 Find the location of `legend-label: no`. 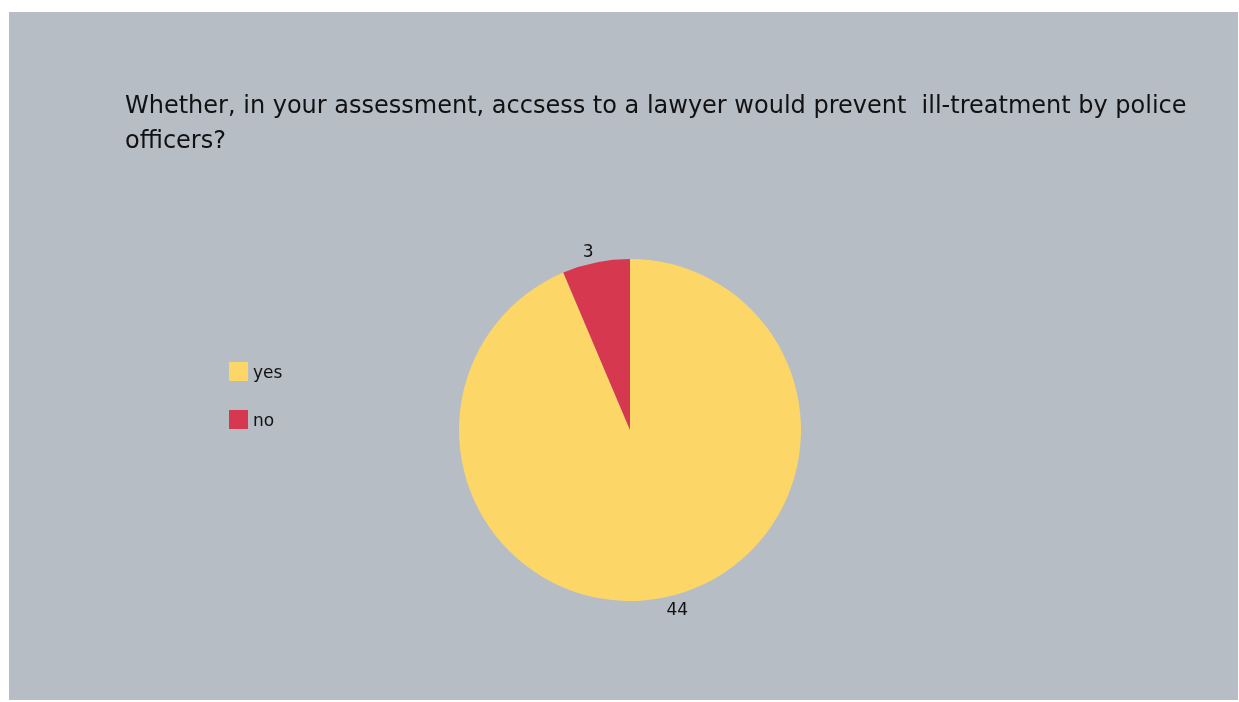

legend-label: no is located at coordinates (264, 419).